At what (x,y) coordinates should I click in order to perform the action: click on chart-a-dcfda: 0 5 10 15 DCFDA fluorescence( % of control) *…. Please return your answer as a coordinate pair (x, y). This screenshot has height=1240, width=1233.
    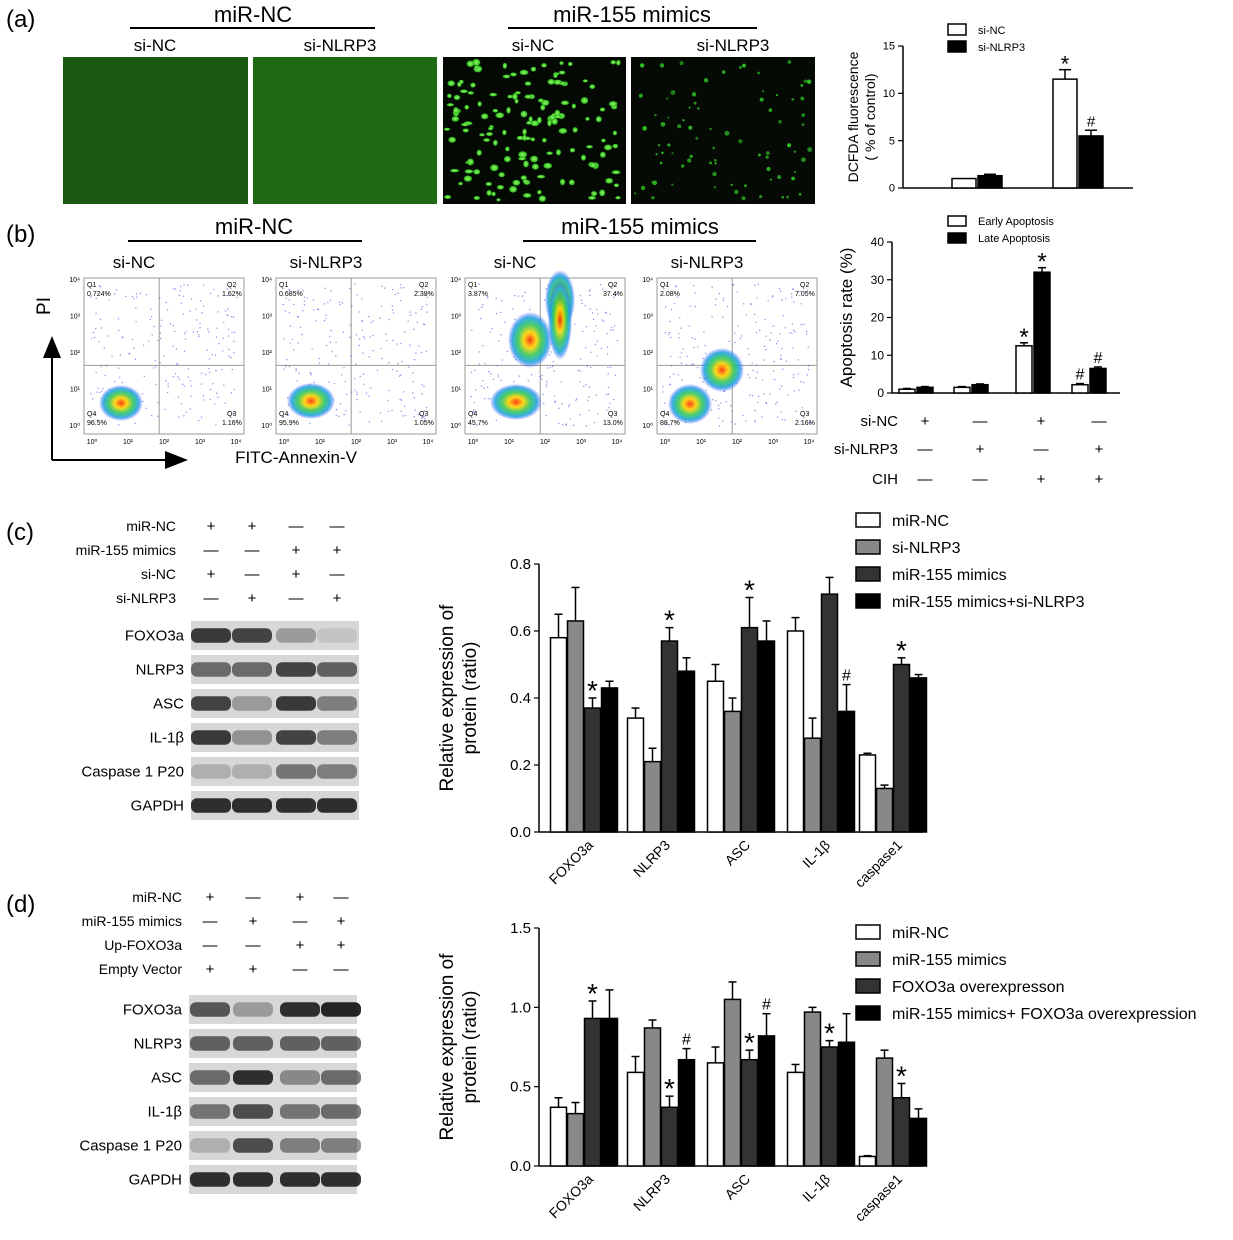
    Looking at the image, I should click on (989, 109).